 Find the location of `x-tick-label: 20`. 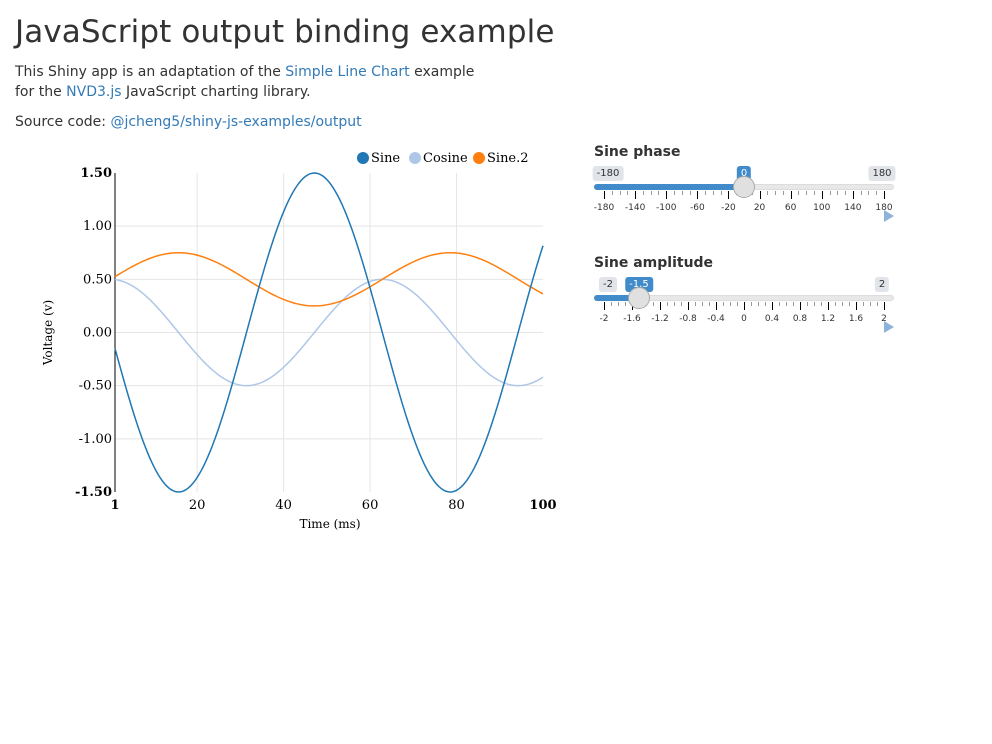

x-tick-label: 20 is located at coordinates (197, 505).